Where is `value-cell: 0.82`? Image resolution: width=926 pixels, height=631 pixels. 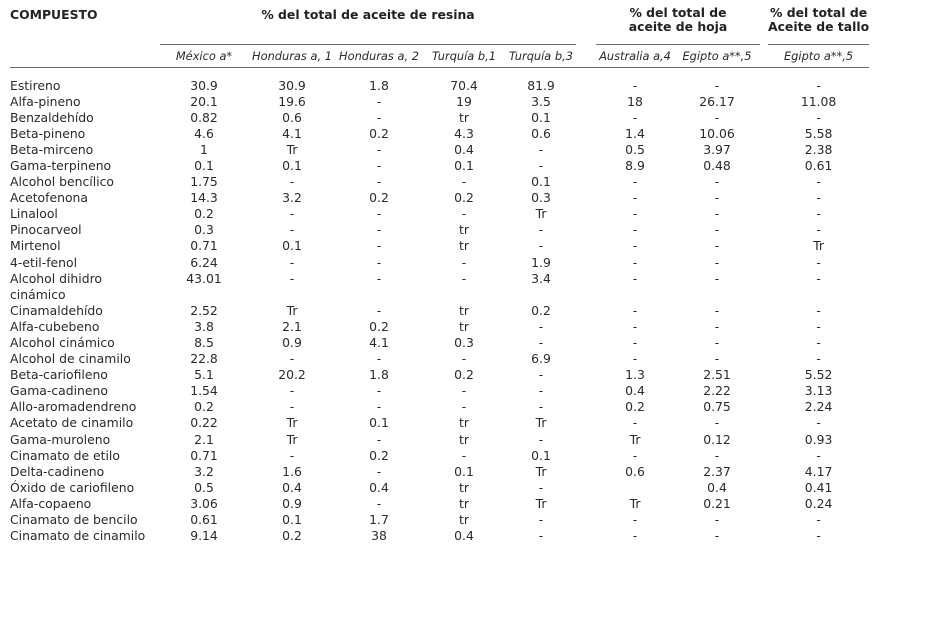 value-cell: 0.82 is located at coordinates (204, 117).